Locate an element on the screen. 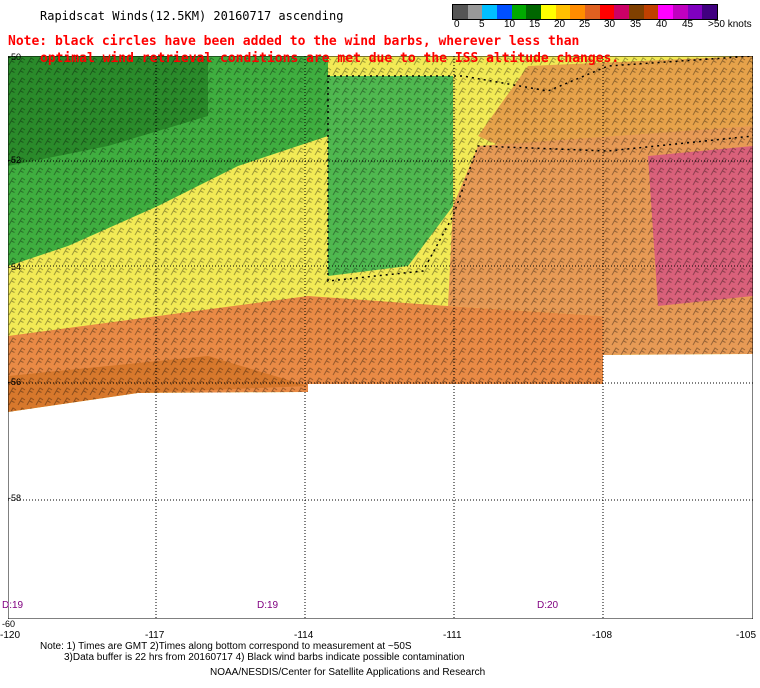  legend-label: 25 is located at coordinates (585, 24).